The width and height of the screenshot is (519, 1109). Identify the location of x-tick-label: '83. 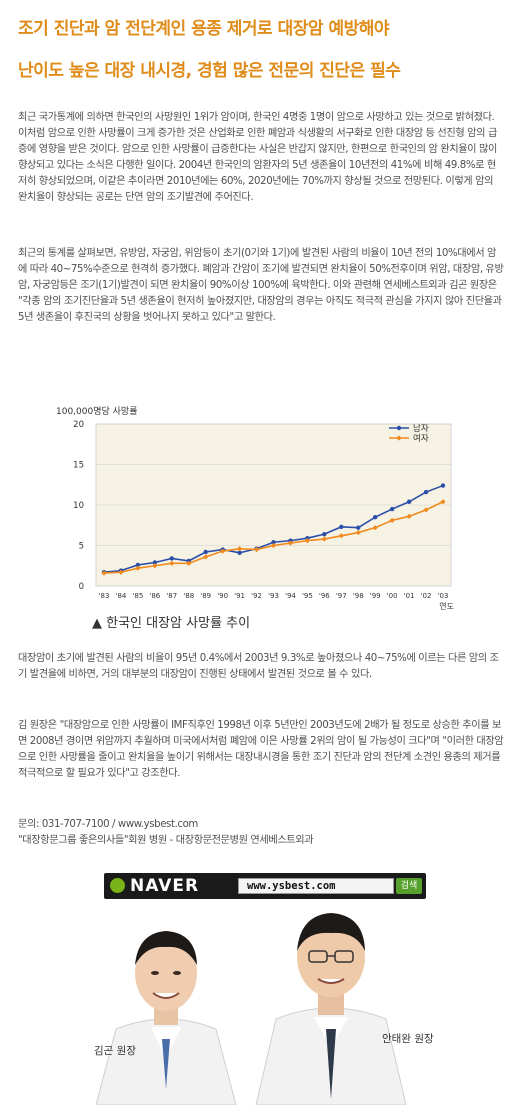
(104, 596).